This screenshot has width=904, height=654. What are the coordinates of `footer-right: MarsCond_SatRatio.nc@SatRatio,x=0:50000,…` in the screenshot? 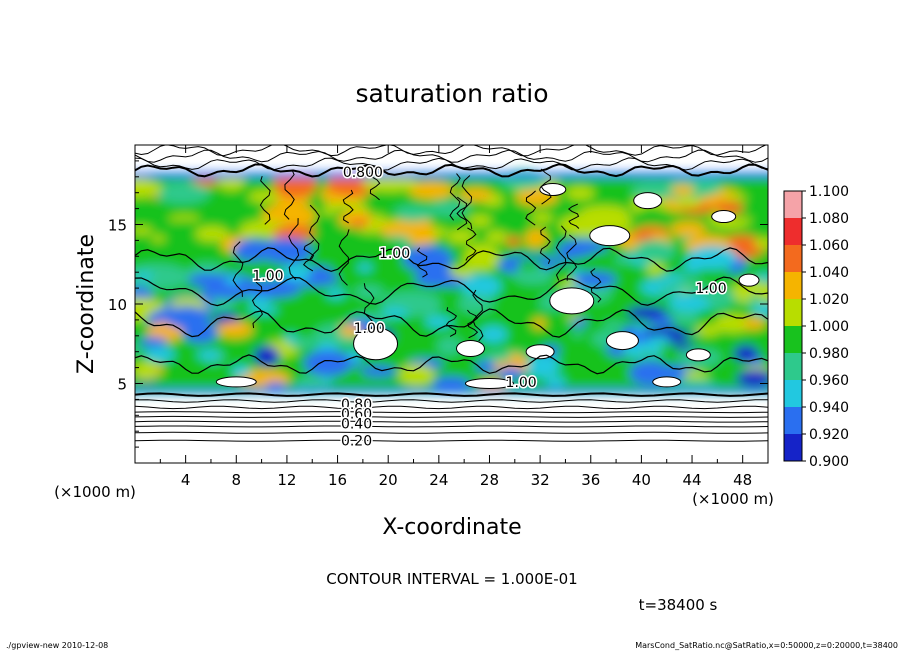 It's located at (766, 645).